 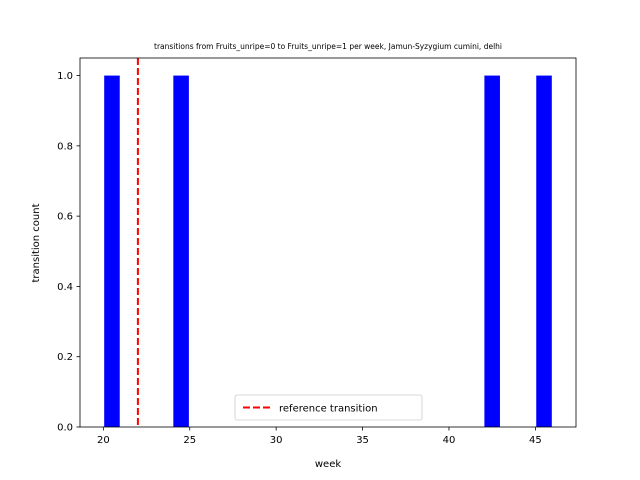 I want to click on legend-label-reference: reference transition, so click(x=328, y=409).